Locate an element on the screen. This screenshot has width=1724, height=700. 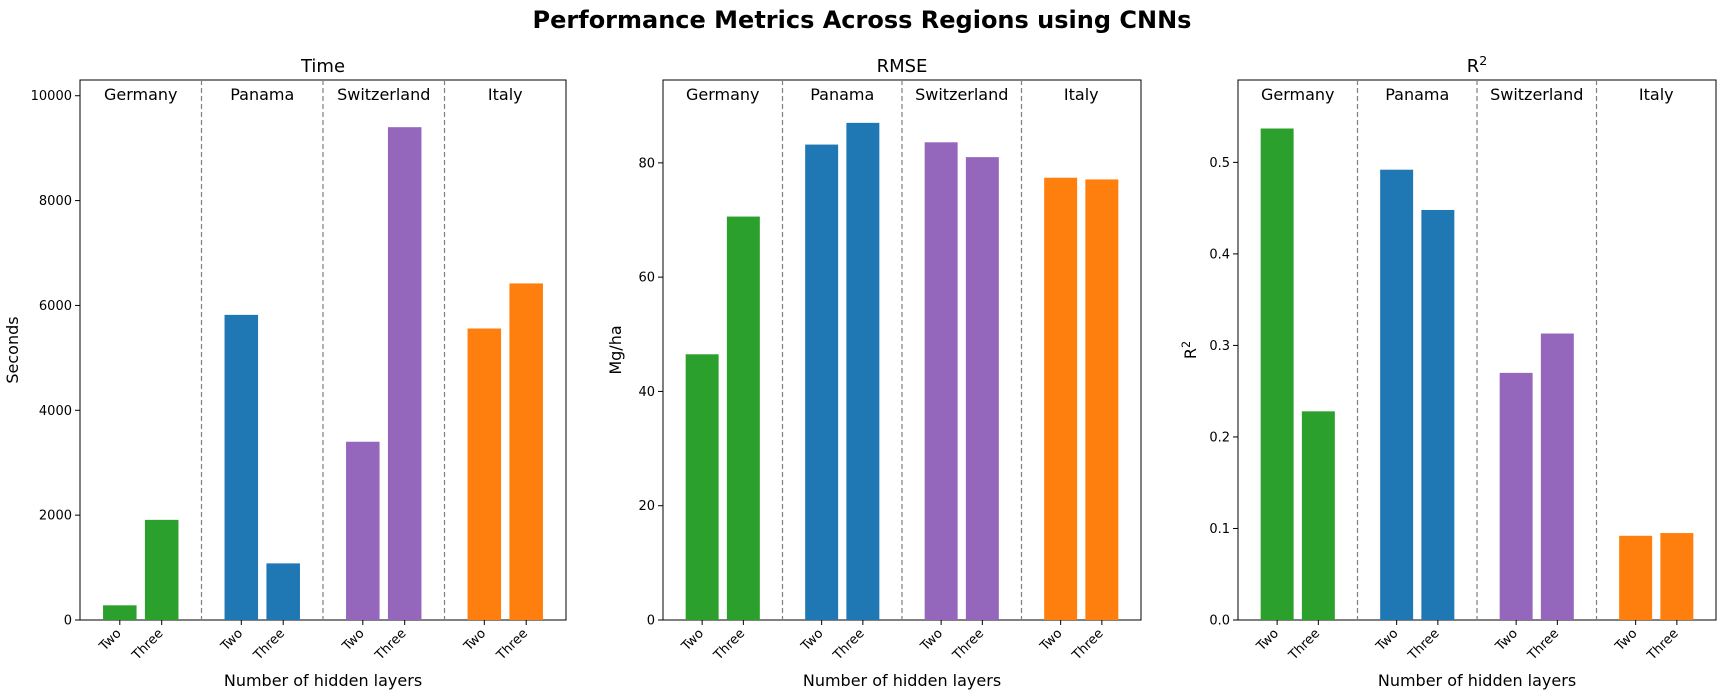
y-tick-label: 10000 is located at coordinates (51, 96).